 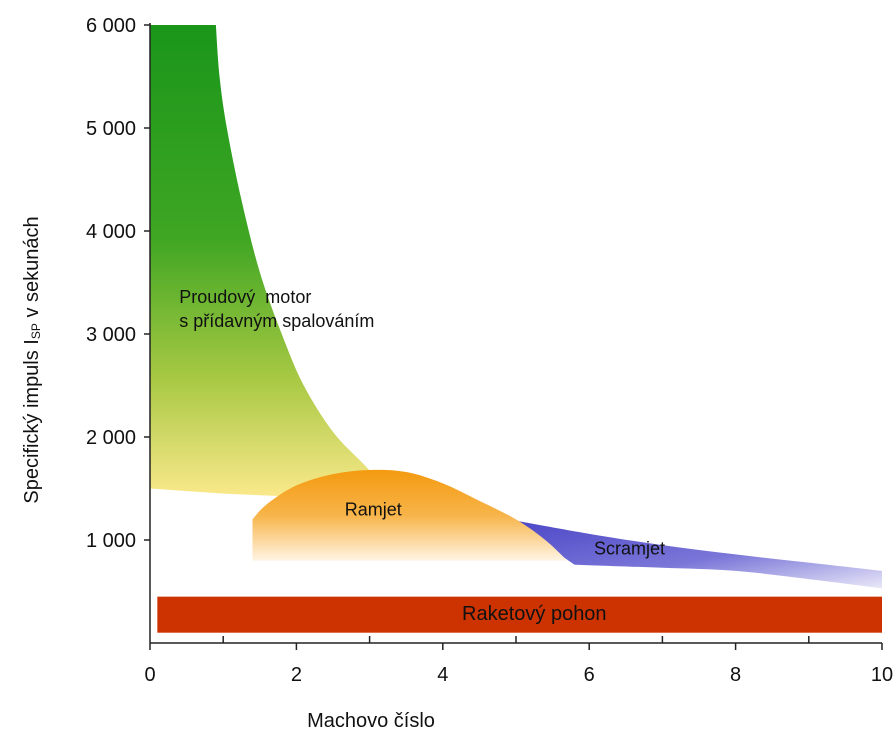 What do you see at coordinates (589, 675) in the screenshot?
I see `x-tick-label: 6` at bounding box center [589, 675].